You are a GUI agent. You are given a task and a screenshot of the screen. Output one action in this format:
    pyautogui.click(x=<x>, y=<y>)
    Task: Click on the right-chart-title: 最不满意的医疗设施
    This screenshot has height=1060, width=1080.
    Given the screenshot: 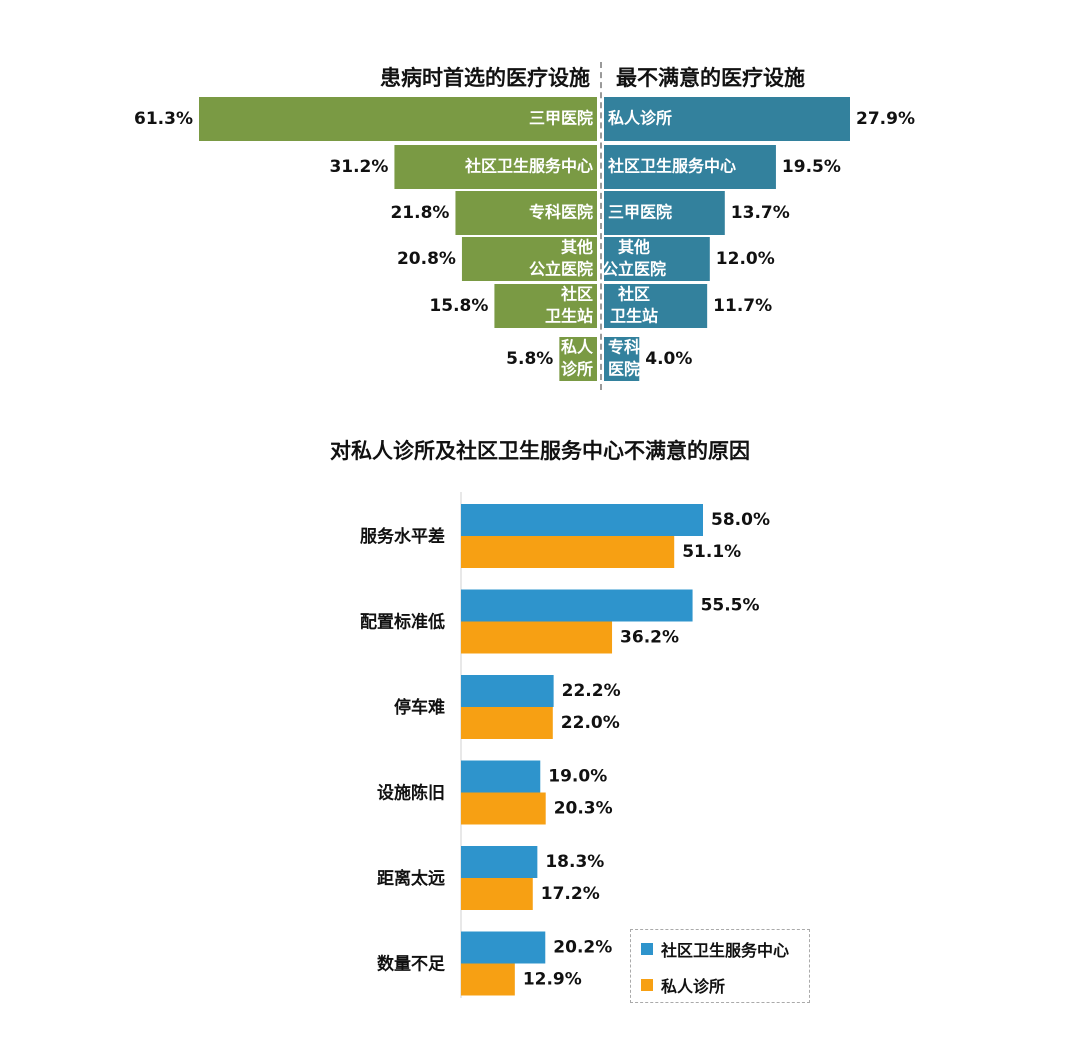 What is the action you would take?
    pyautogui.click(x=710, y=78)
    